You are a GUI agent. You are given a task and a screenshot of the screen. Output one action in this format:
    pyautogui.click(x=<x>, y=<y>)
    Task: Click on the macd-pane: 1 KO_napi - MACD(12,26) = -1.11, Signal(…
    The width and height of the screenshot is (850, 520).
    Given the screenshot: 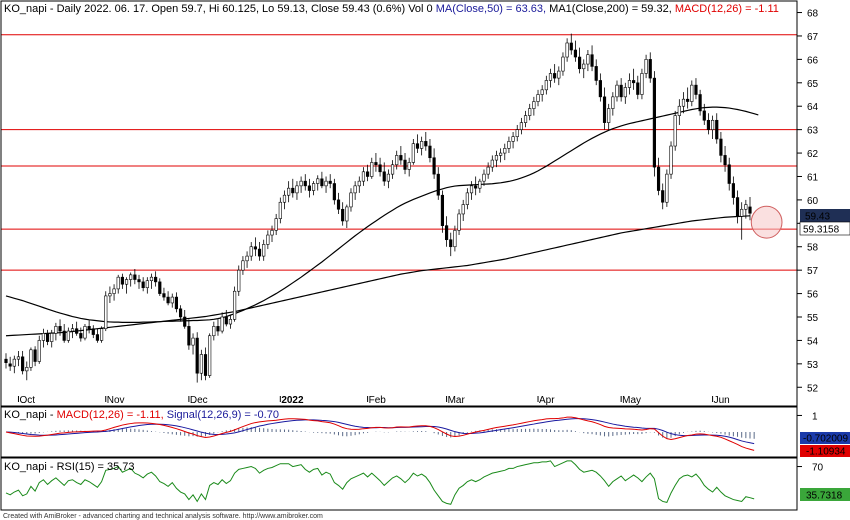 What is the action you would take?
    pyautogui.click(x=425, y=432)
    